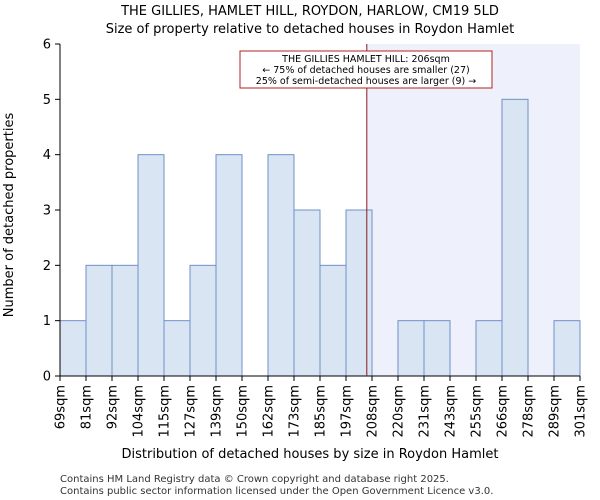 The height and width of the screenshot is (500, 600). Describe the element at coordinates (99, 320) in the screenshot. I see `bar-81sqm` at that location.